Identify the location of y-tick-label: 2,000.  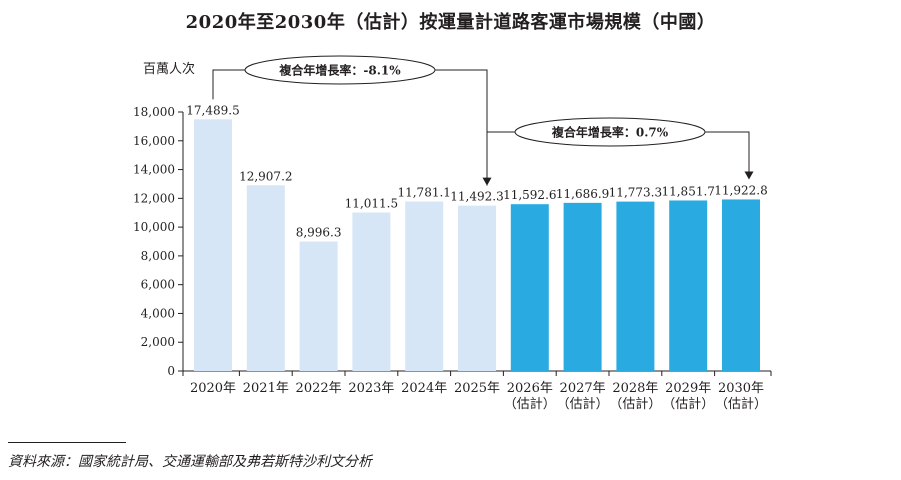
(158, 342).